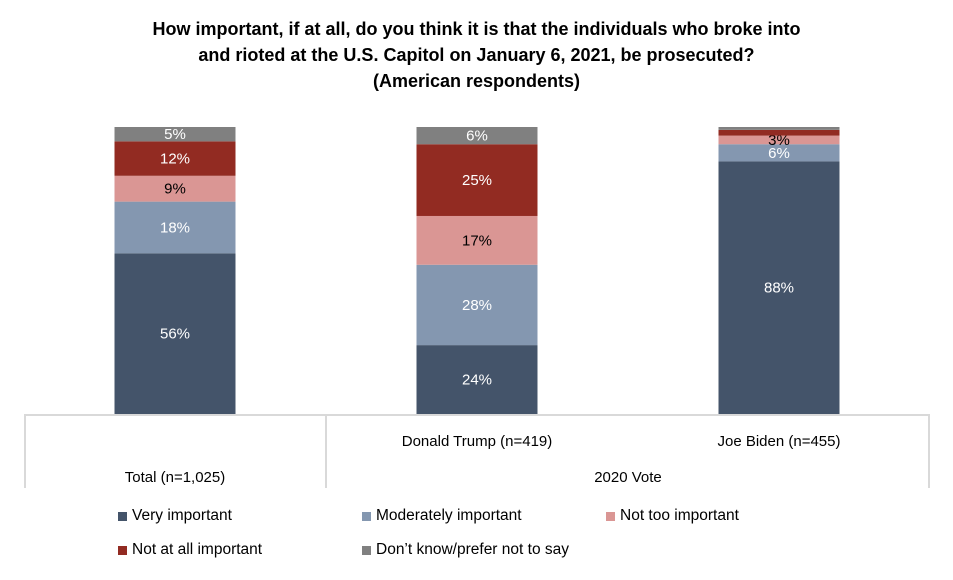 The width and height of the screenshot is (953, 580). I want to click on data-label-not-too-important-donald-trump-n-419: 17%, so click(477, 240).